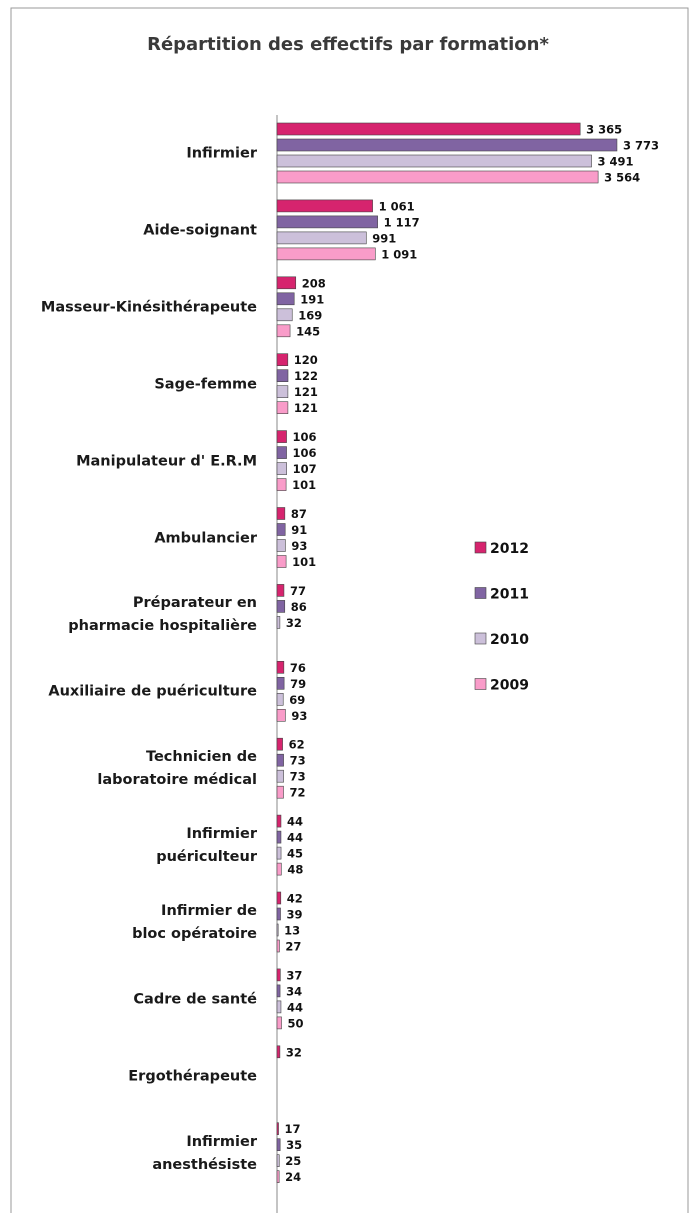  What do you see at coordinates (195, 999) in the screenshot?
I see `category-label: Cadre de santé` at bounding box center [195, 999].